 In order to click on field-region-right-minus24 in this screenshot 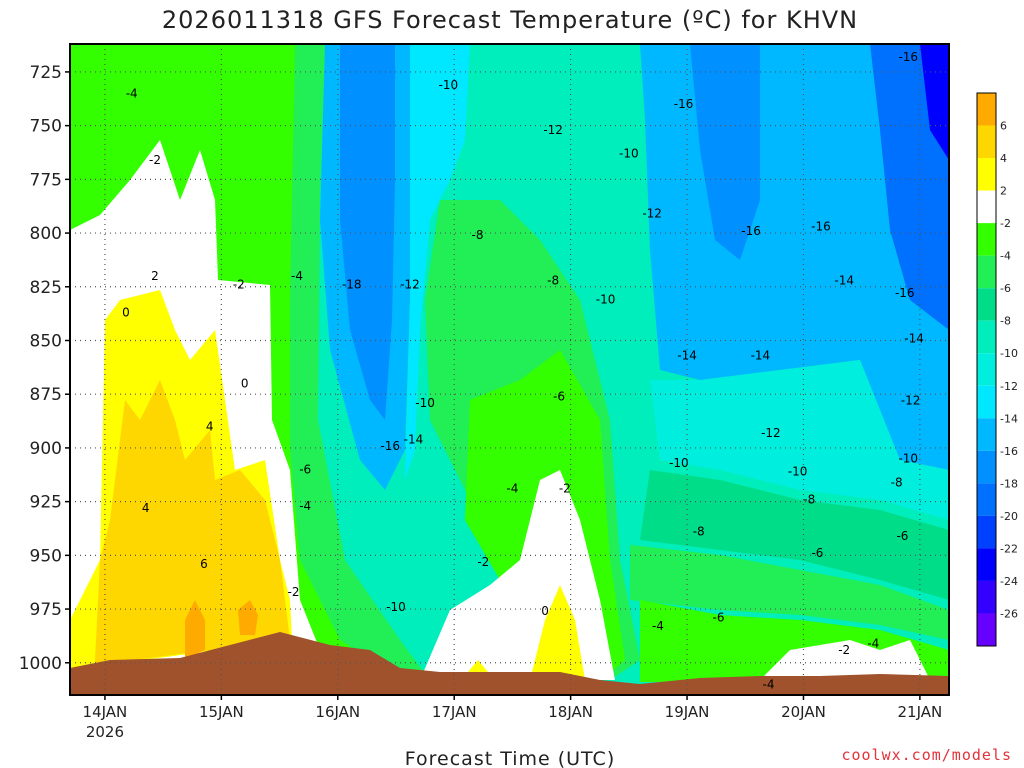, I will do `click(934, 102)`.